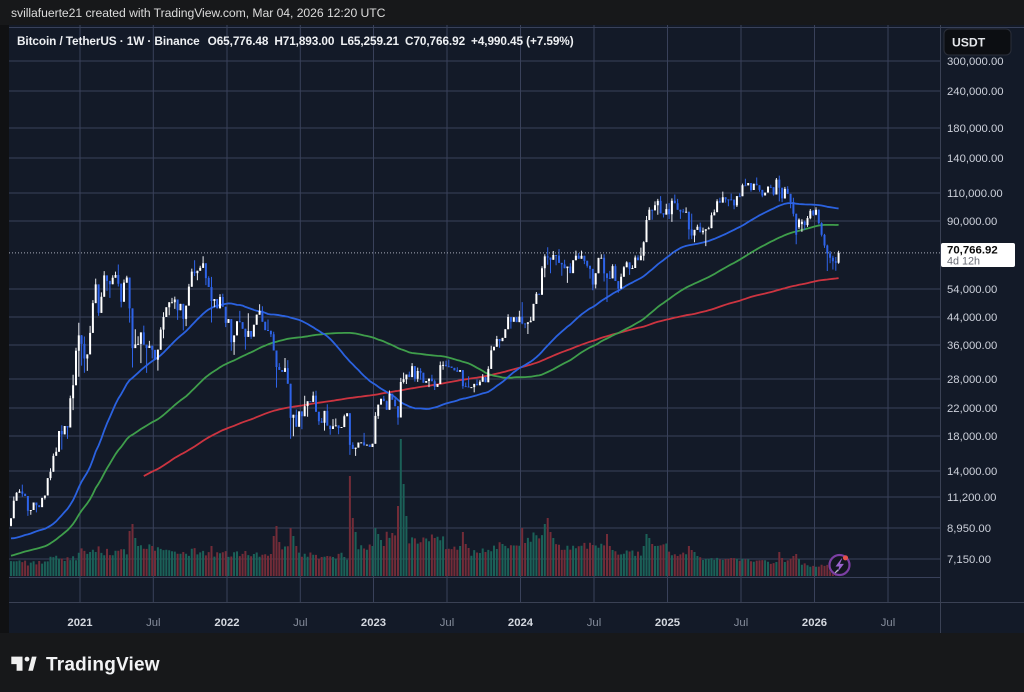 This screenshot has height=692, width=1024. Describe the element at coordinates (373, 623) in the screenshot. I see `svg-text: 2023` at that location.